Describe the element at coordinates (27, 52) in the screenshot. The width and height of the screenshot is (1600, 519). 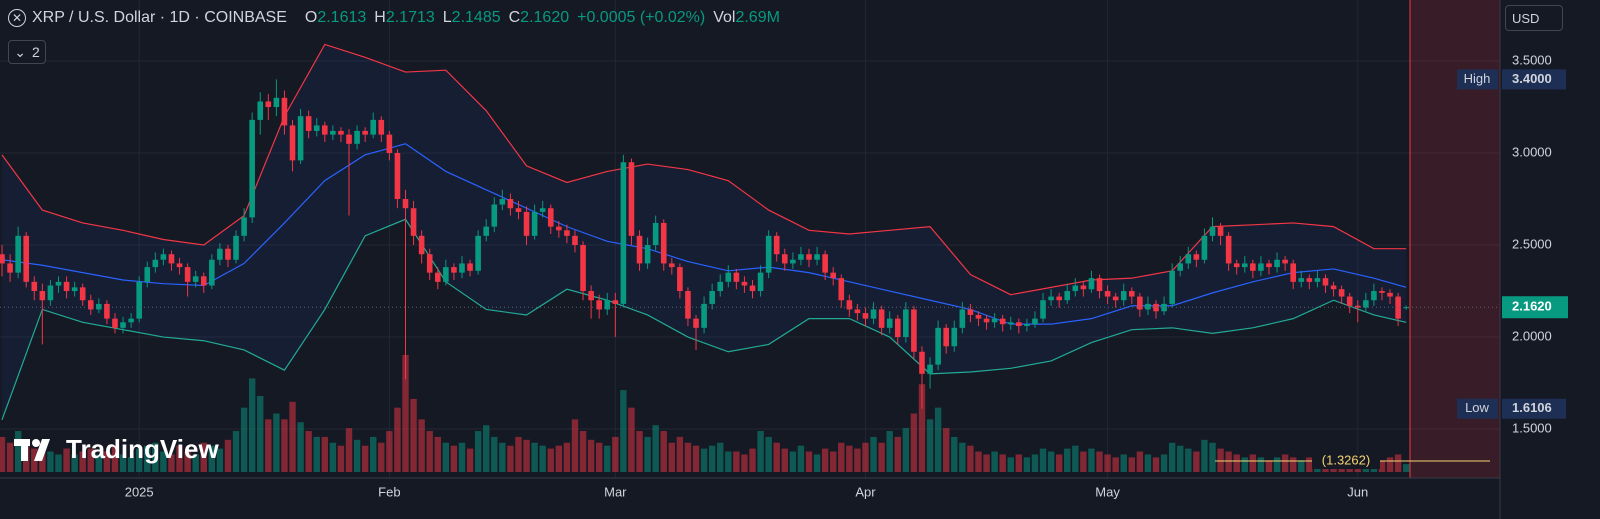
I see `indicator-toggle: ⌄ 2` at that location.